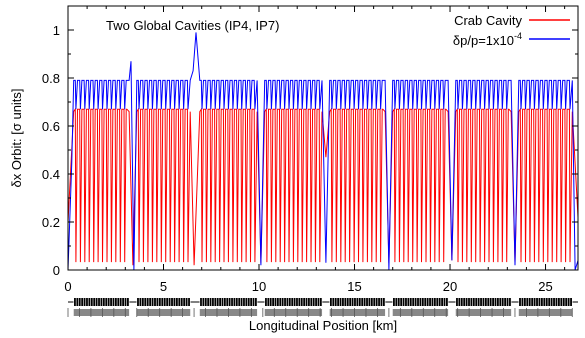  What do you see at coordinates (16, 137) in the screenshot?
I see `y-axis-title: δx Orbit: [σ units]` at bounding box center [16, 137].